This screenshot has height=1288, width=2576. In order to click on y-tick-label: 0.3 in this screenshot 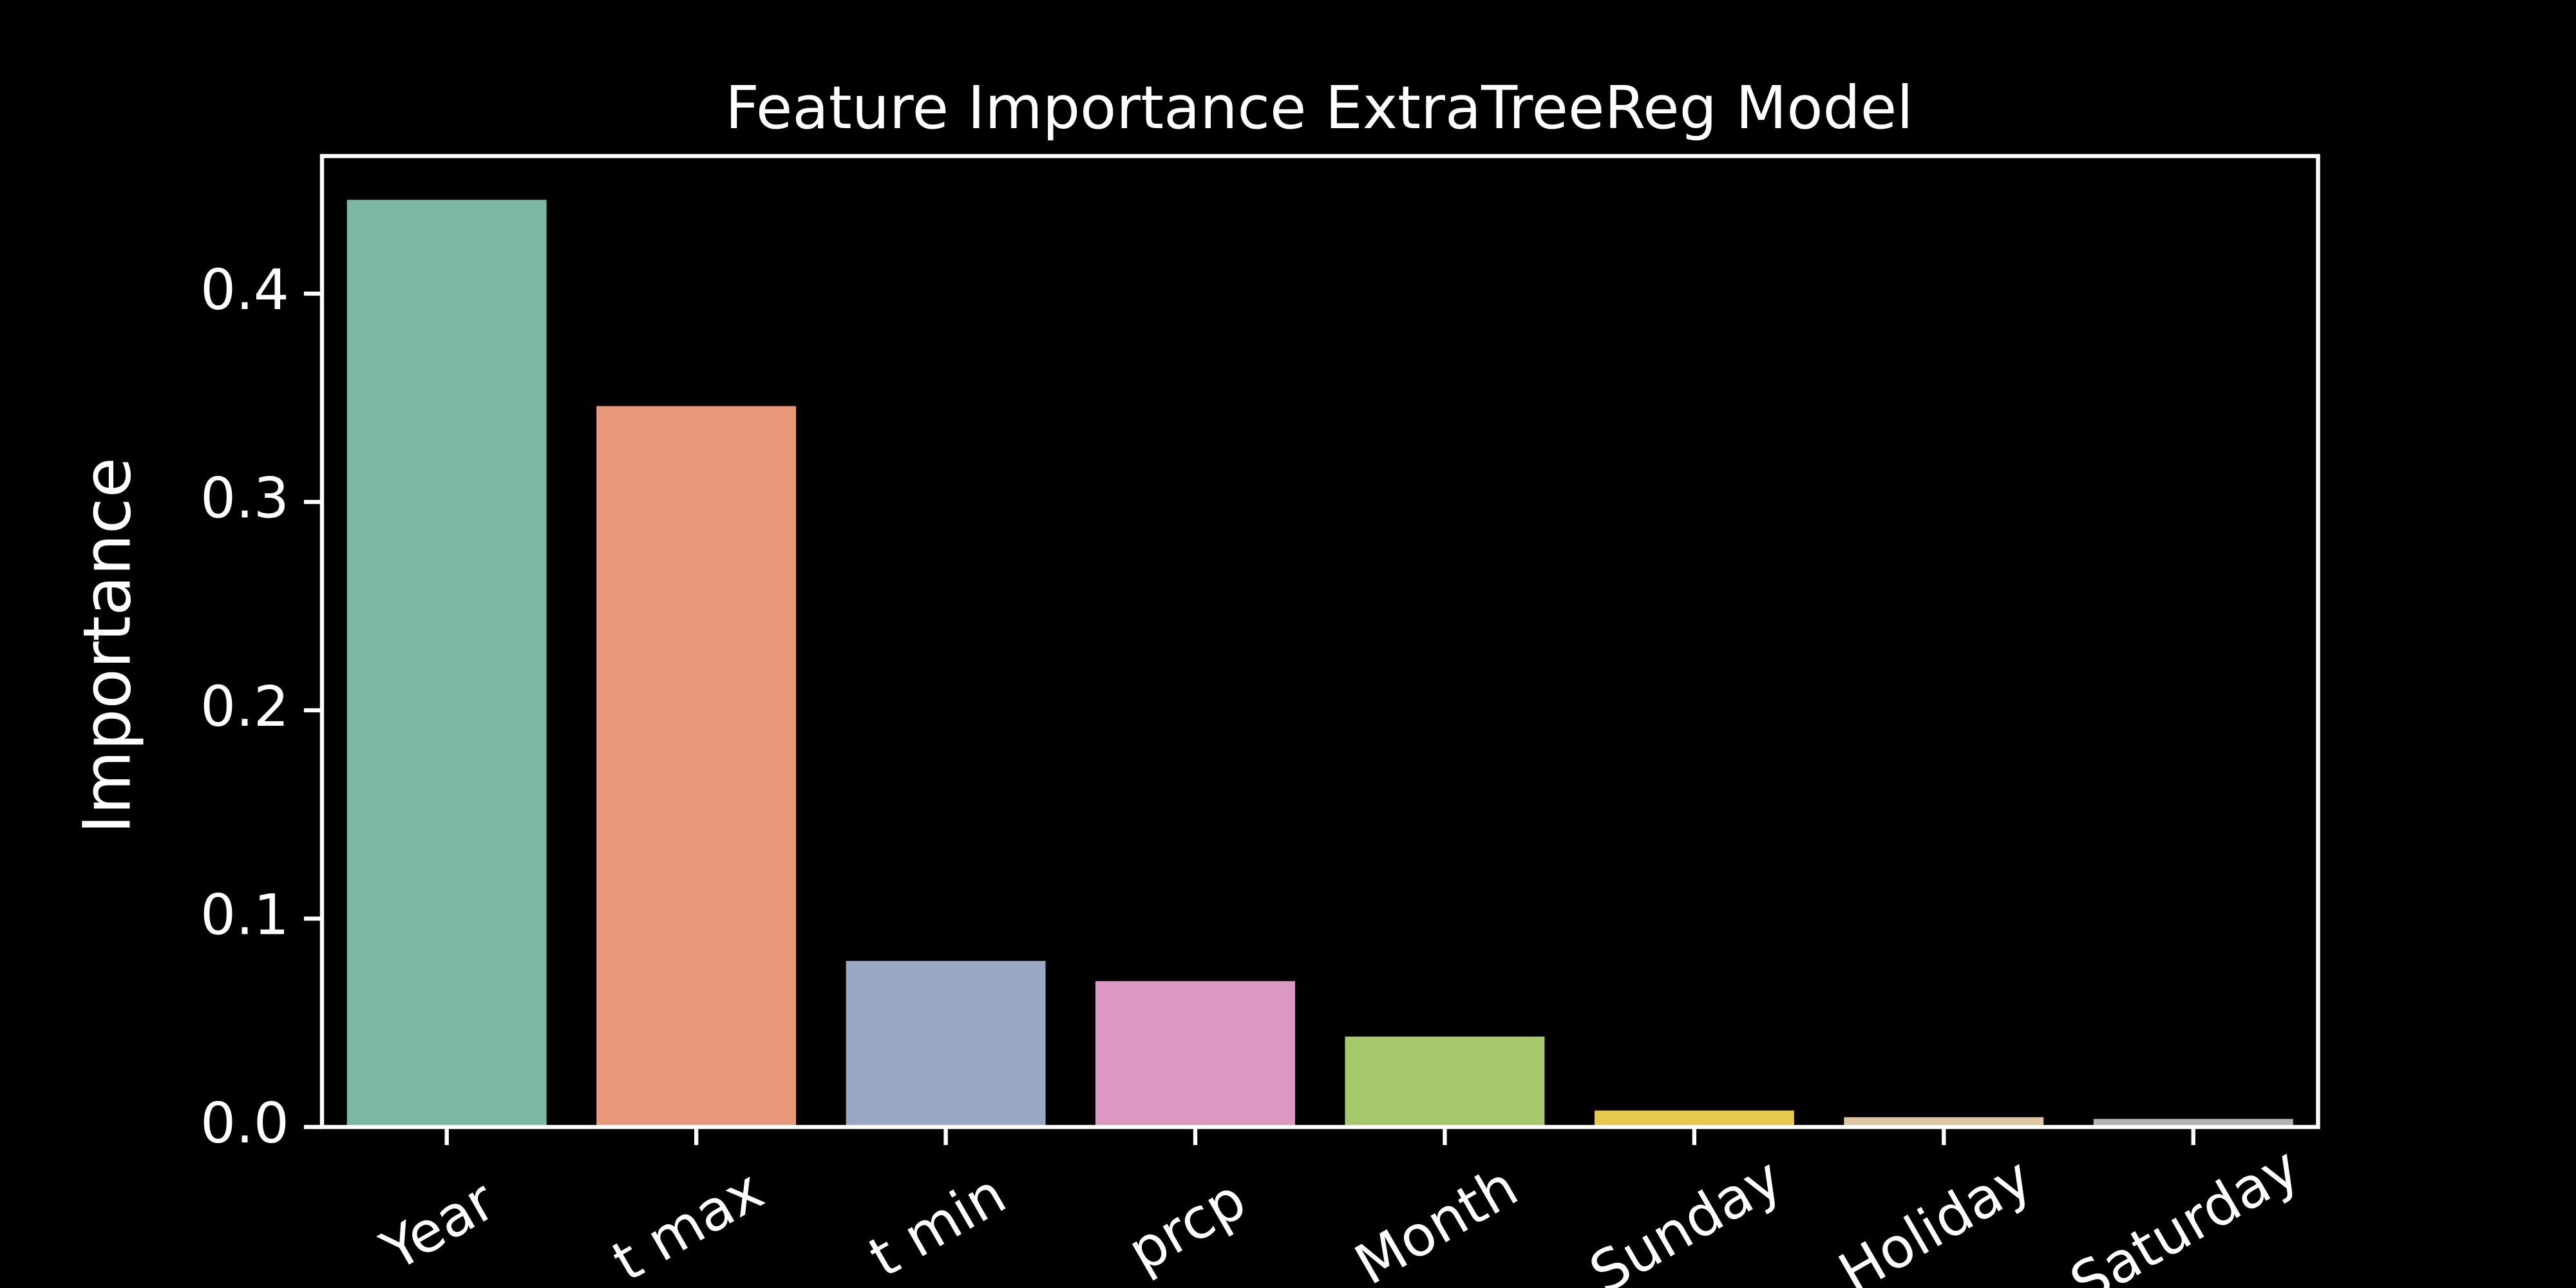, I will do `click(245, 498)`.